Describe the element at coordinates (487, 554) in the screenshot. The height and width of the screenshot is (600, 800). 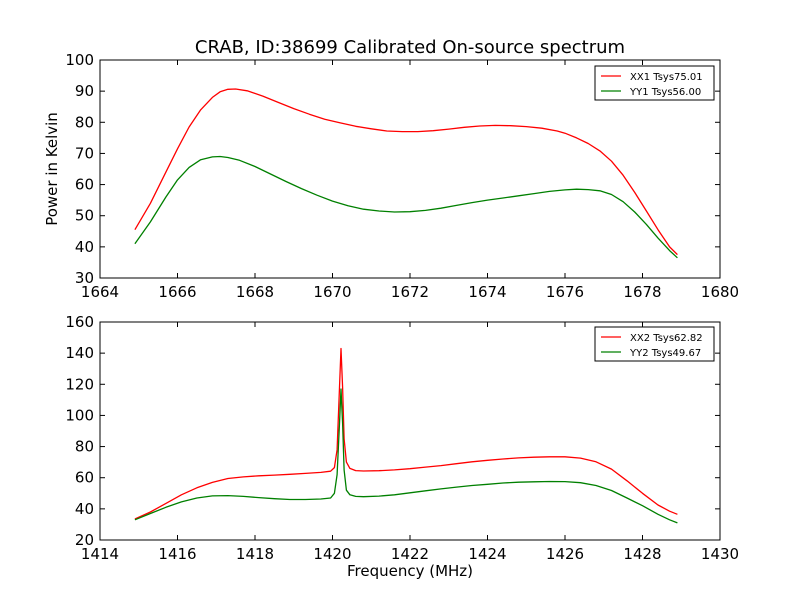
I see `x-tick-label: 1424` at that location.